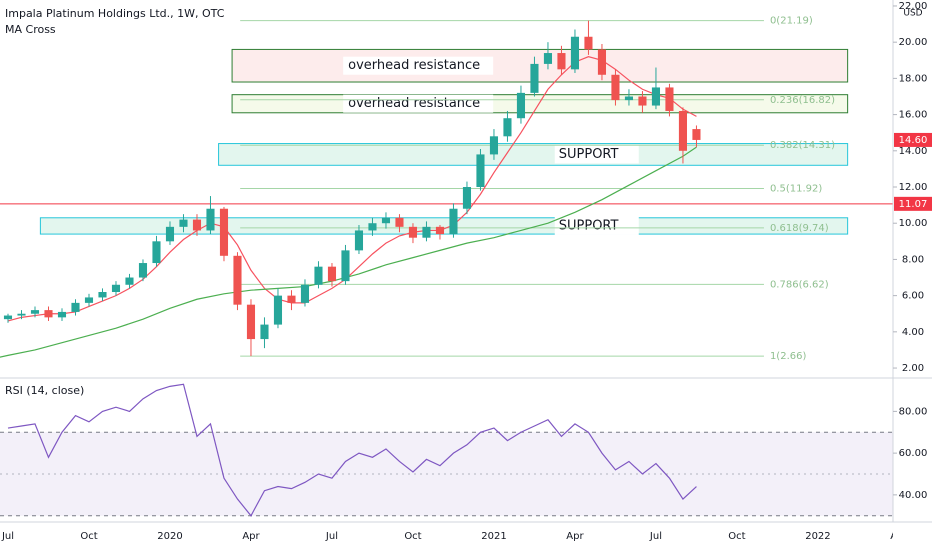 Image resolution: width=932 pixels, height=550 pixels. I want to click on x-tick-label: 2022, so click(817, 536).